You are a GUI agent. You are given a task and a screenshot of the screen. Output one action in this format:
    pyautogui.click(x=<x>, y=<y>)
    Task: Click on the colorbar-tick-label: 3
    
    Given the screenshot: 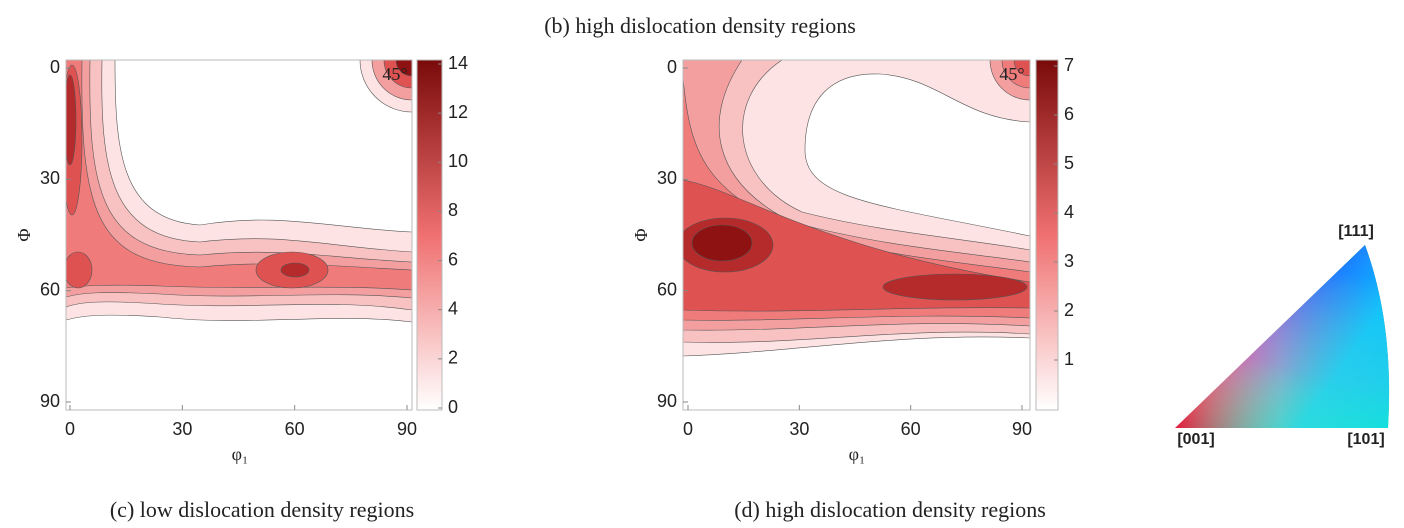 What is the action you would take?
    pyautogui.click(x=1069, y=261)
    